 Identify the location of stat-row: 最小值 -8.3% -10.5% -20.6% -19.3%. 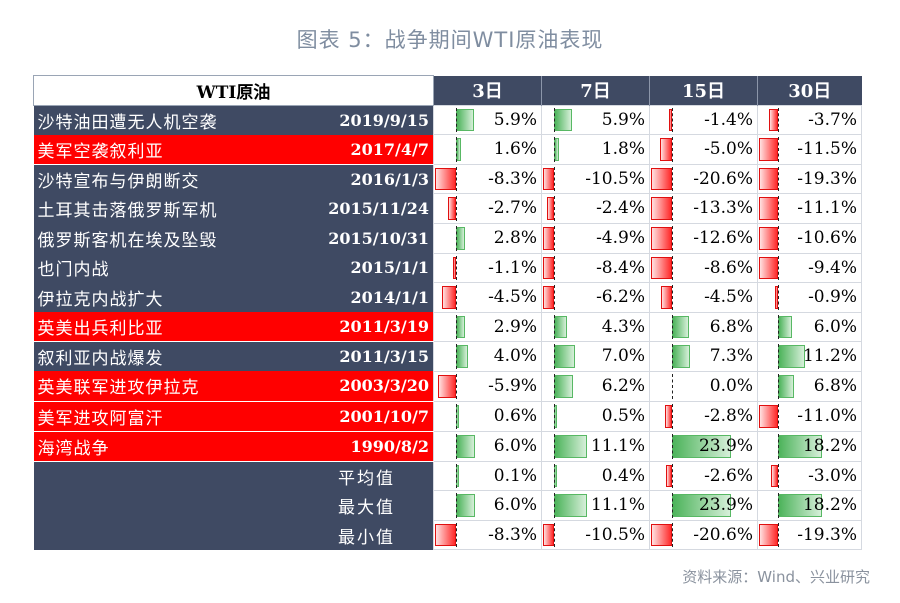
(447, 535).